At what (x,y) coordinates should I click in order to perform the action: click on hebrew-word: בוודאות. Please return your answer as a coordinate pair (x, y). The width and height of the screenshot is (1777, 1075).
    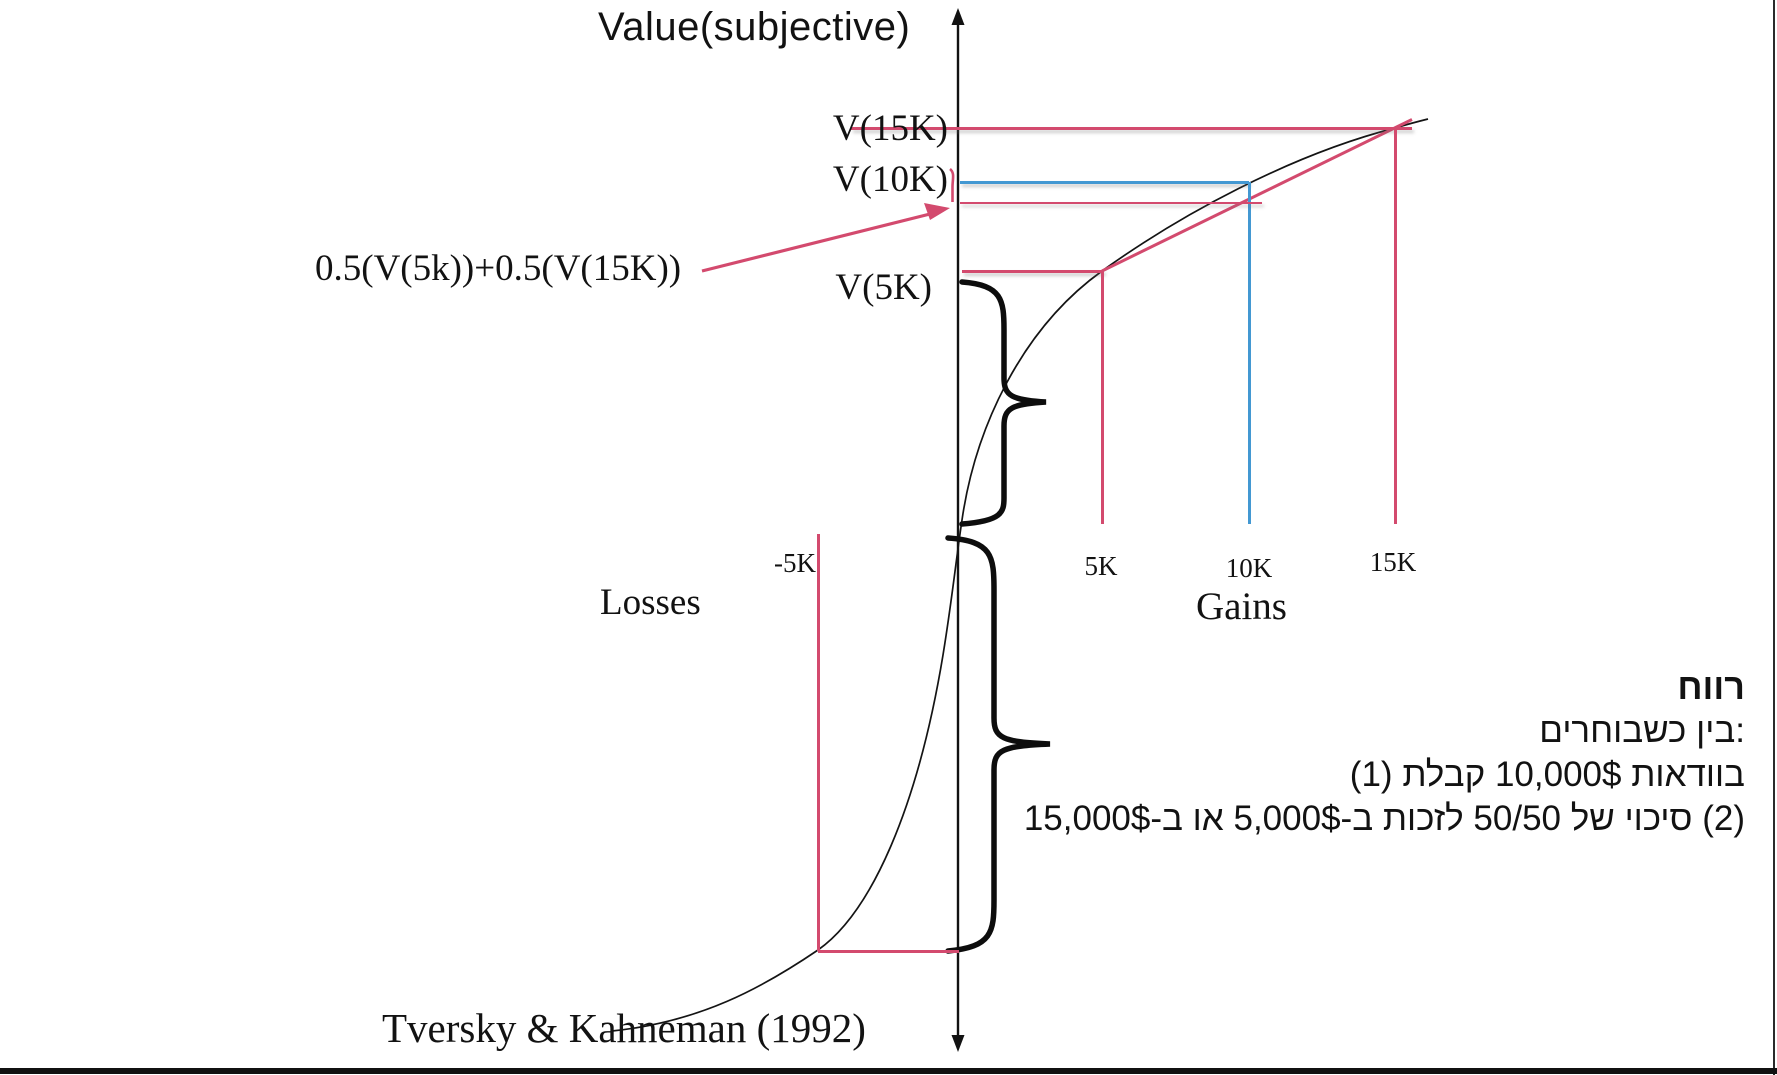
    Looking at the image, I should click on (1688, 774).